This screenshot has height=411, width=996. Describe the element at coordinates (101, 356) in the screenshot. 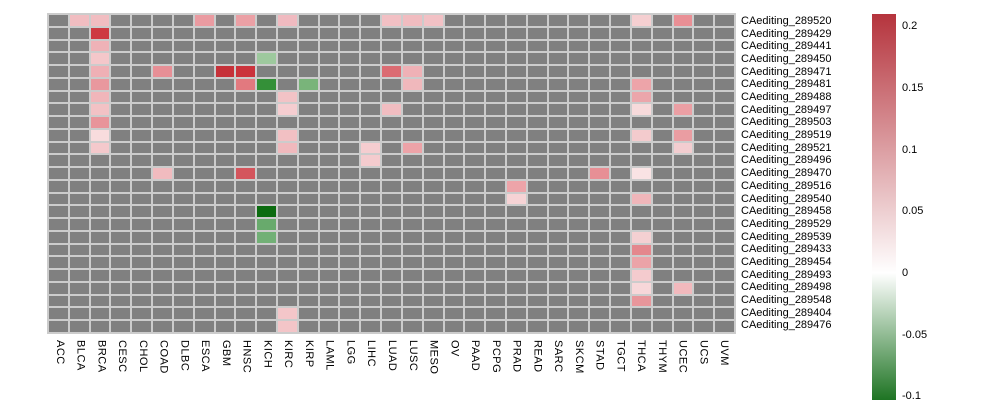

I see `column-label: BRCA` at that location.